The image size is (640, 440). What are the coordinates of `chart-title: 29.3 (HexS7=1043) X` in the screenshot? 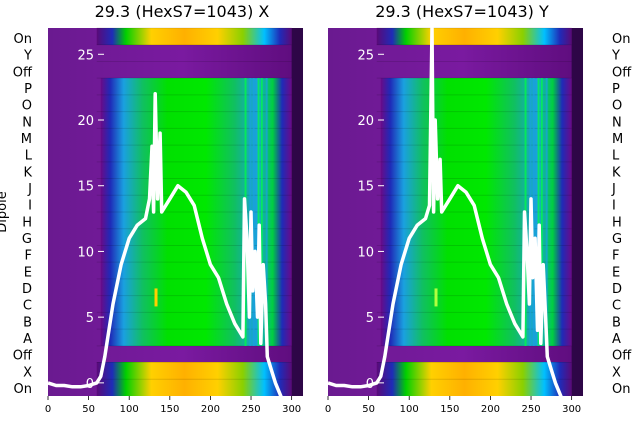 It's located at (182, 11).